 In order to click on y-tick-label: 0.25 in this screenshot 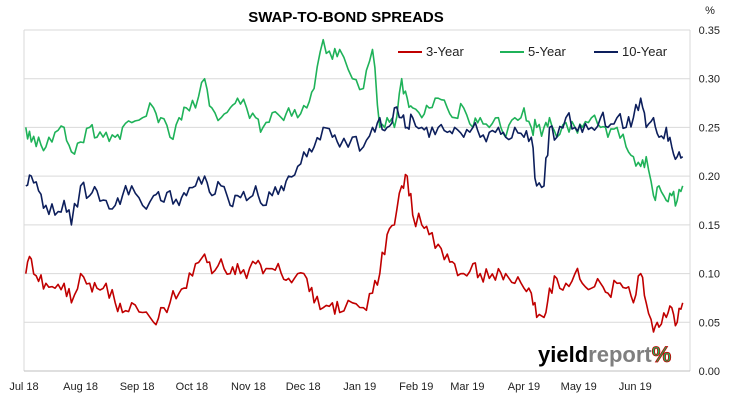, I will do `click(709, 128)`.